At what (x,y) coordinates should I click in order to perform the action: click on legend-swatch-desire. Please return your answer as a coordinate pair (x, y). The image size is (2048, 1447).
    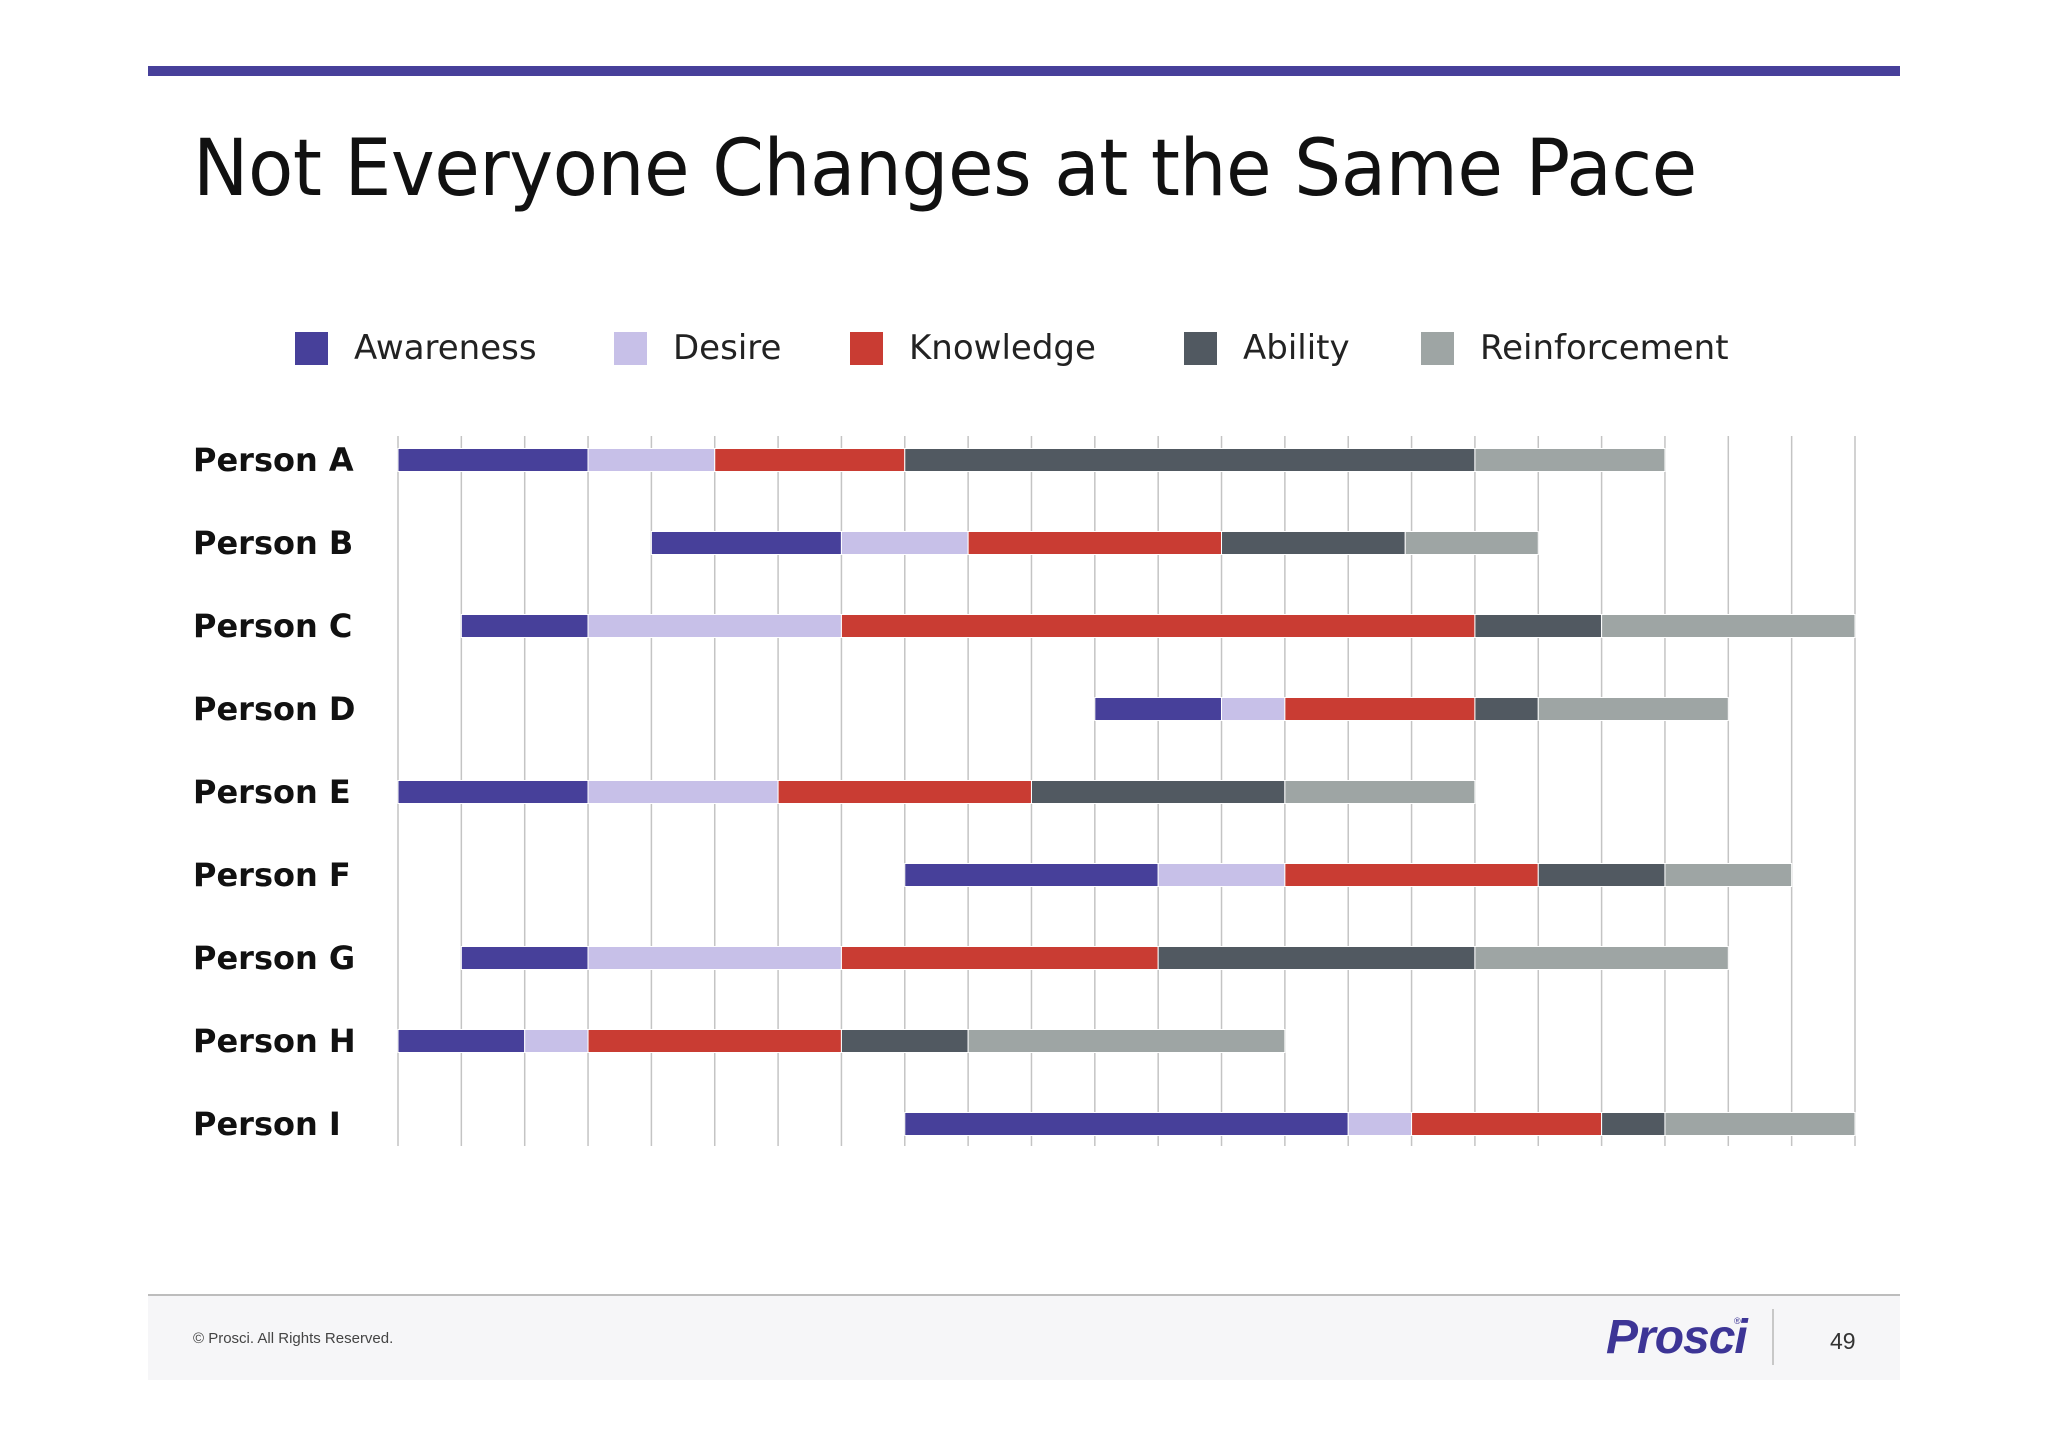
    Looking at the image, I should click on (630, 348).